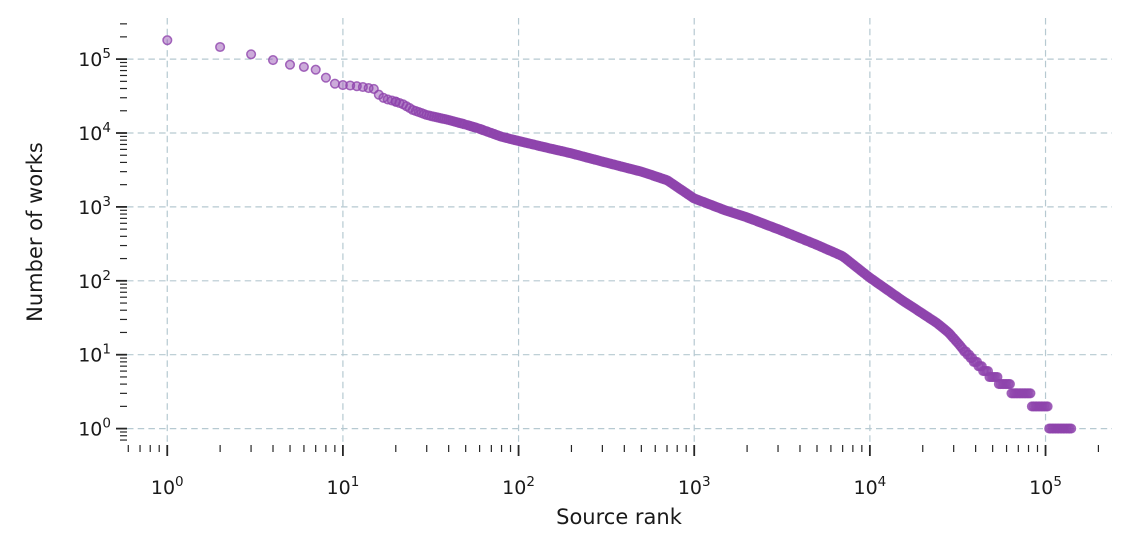 This screenshot has height=552, width=1130. What do you see at coordinates (35, 232) in the screenshot?
I see `y-axis-label: Number of works` at bounding box center [35, 232].